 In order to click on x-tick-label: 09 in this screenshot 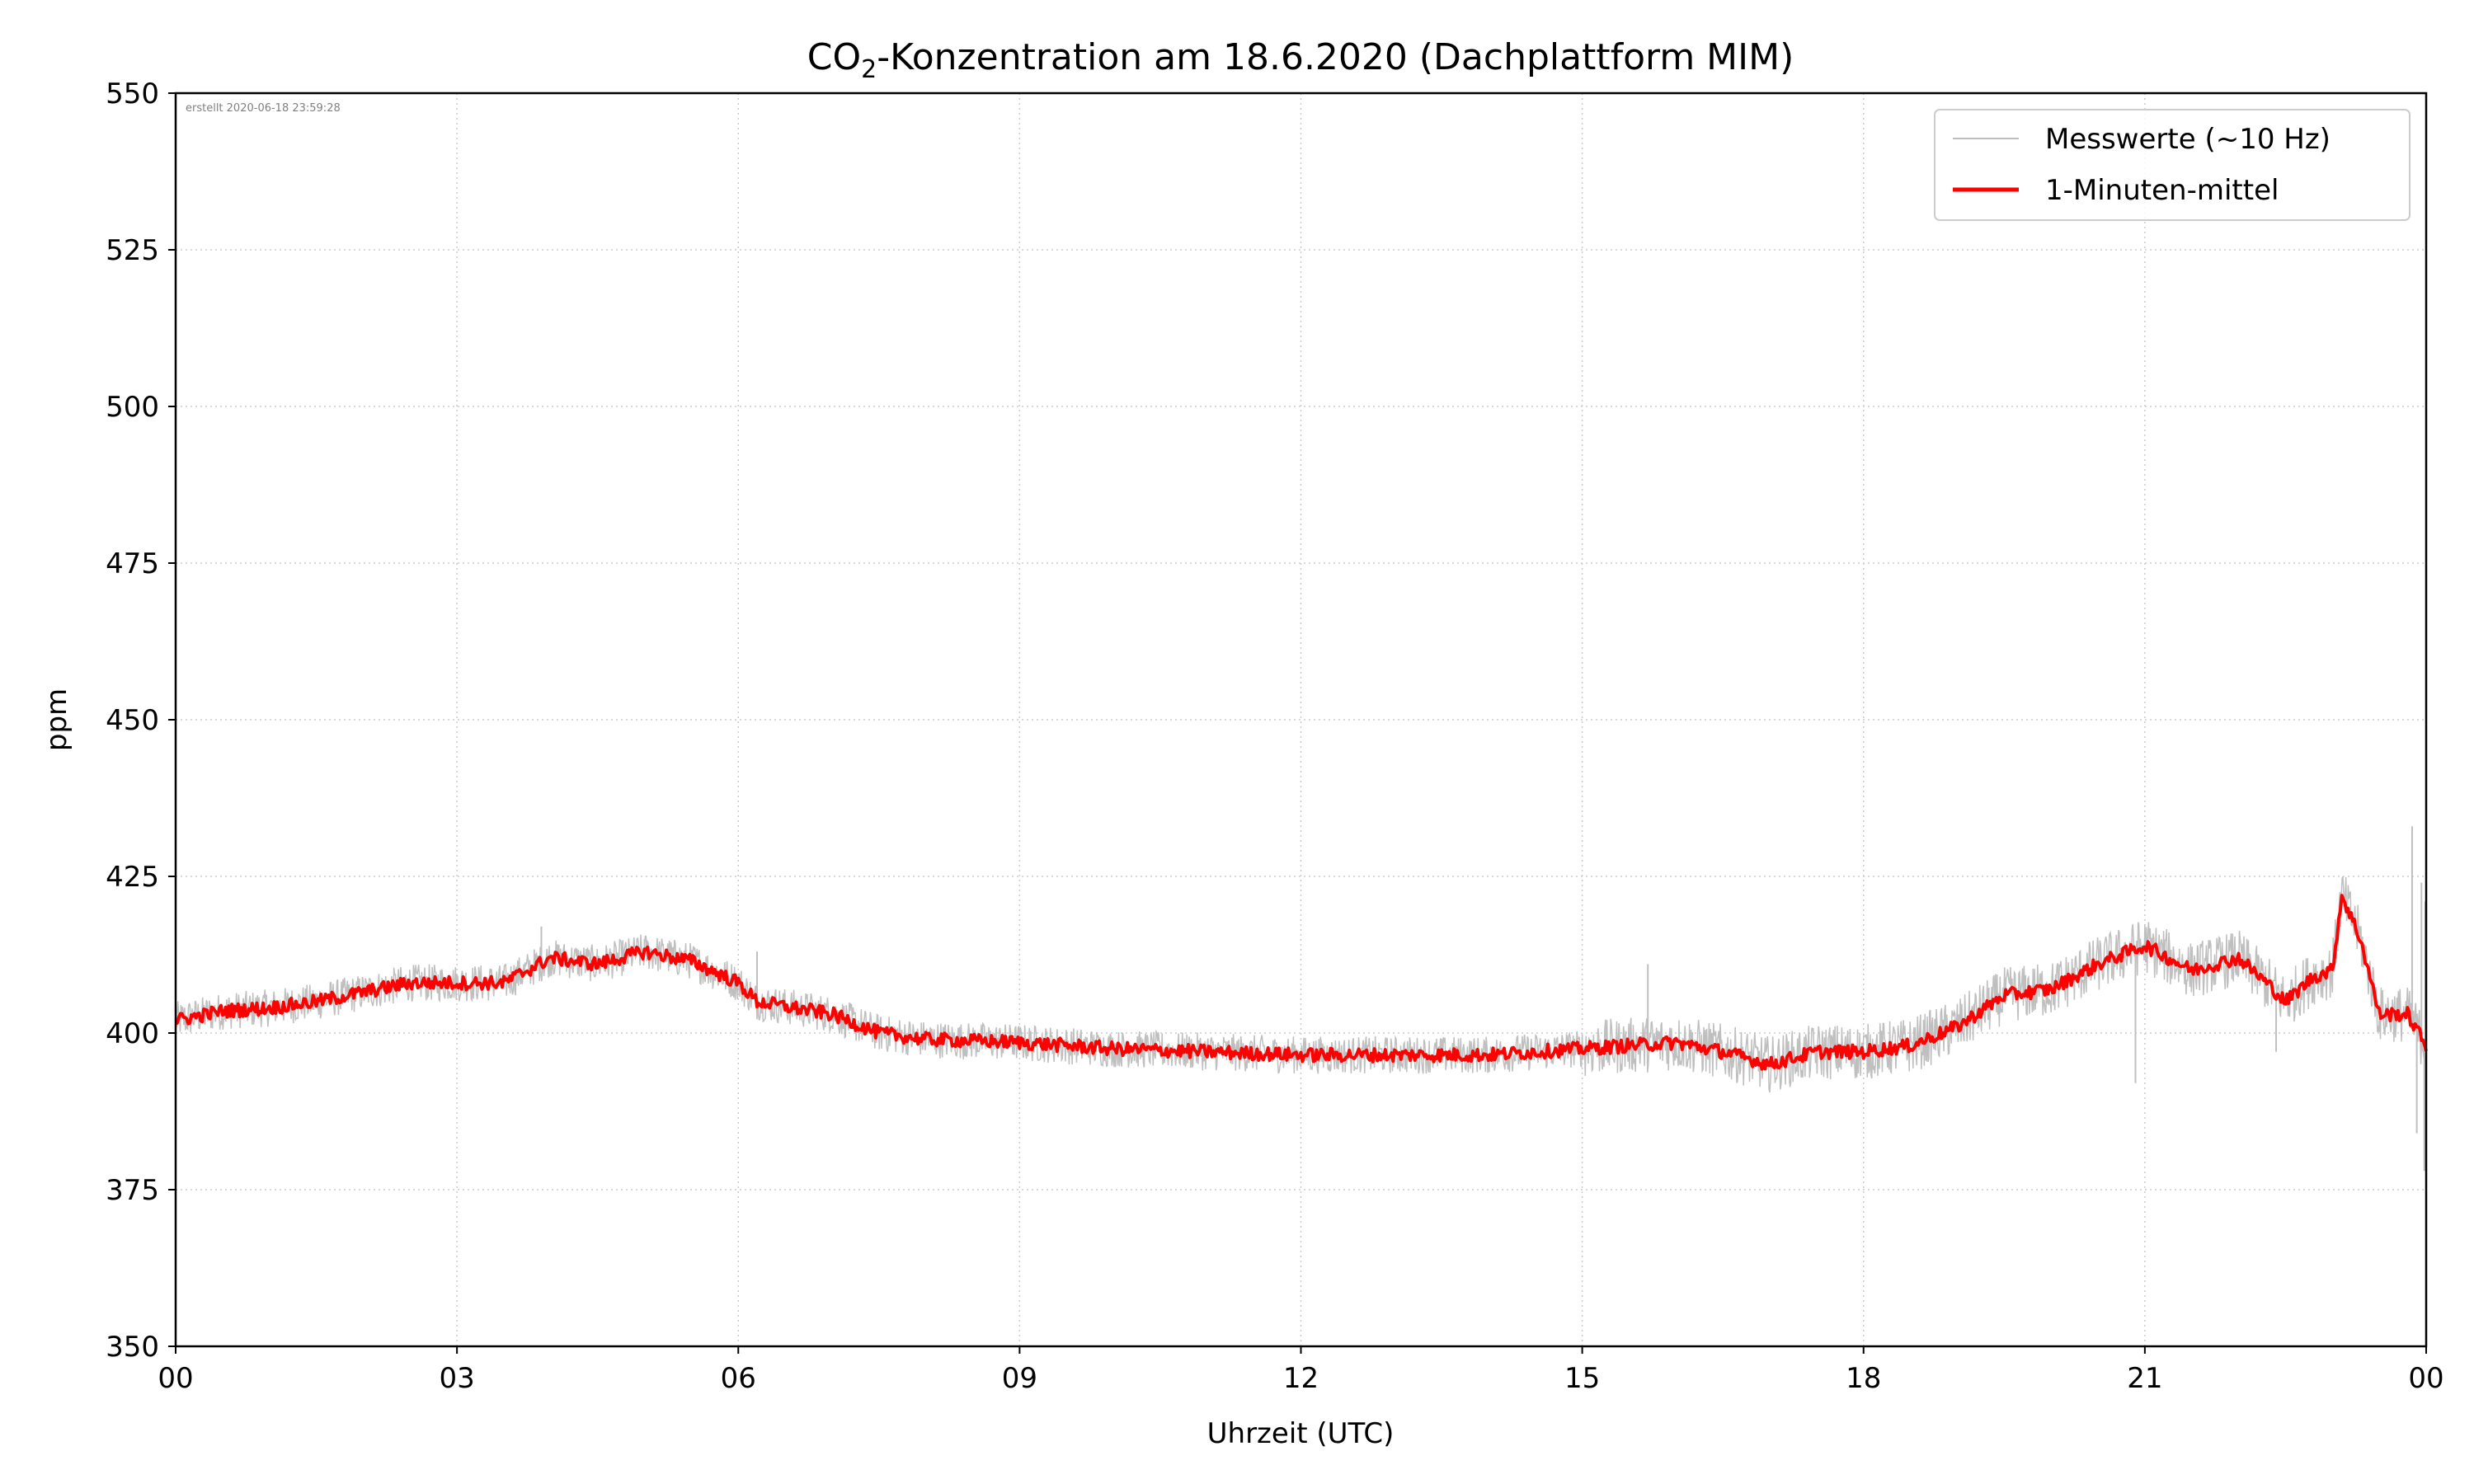, I will do `click(1019, 1378)`.